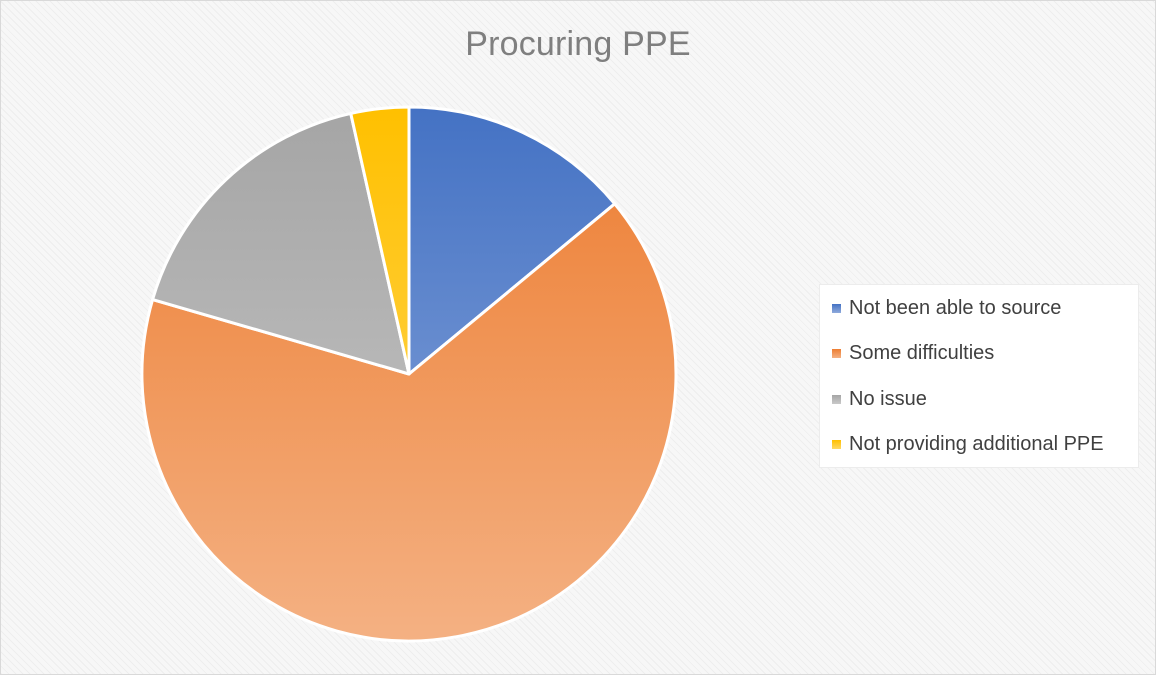  I want to click on chart-title: Procuring PPE, so click(578, 44).